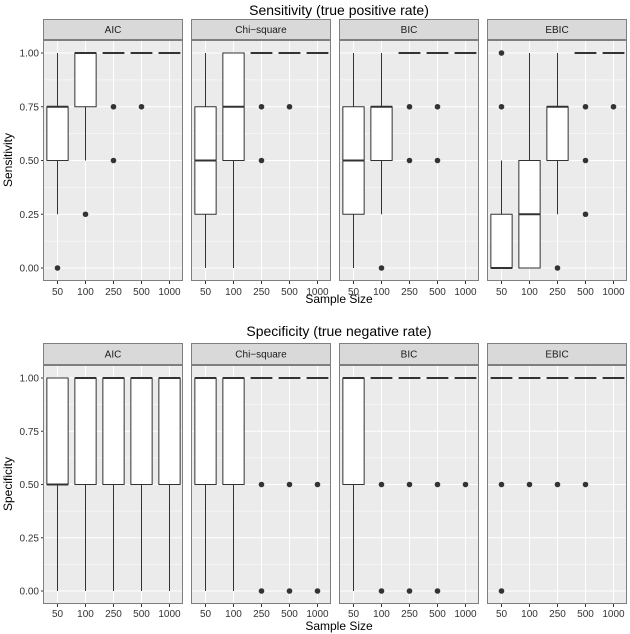 This screenshot has width=630, height=634. What do you see at coordinates (30, 538) in the screenshot?
I see `y-tick-label: 0.25` at bounding box center [30, 538].